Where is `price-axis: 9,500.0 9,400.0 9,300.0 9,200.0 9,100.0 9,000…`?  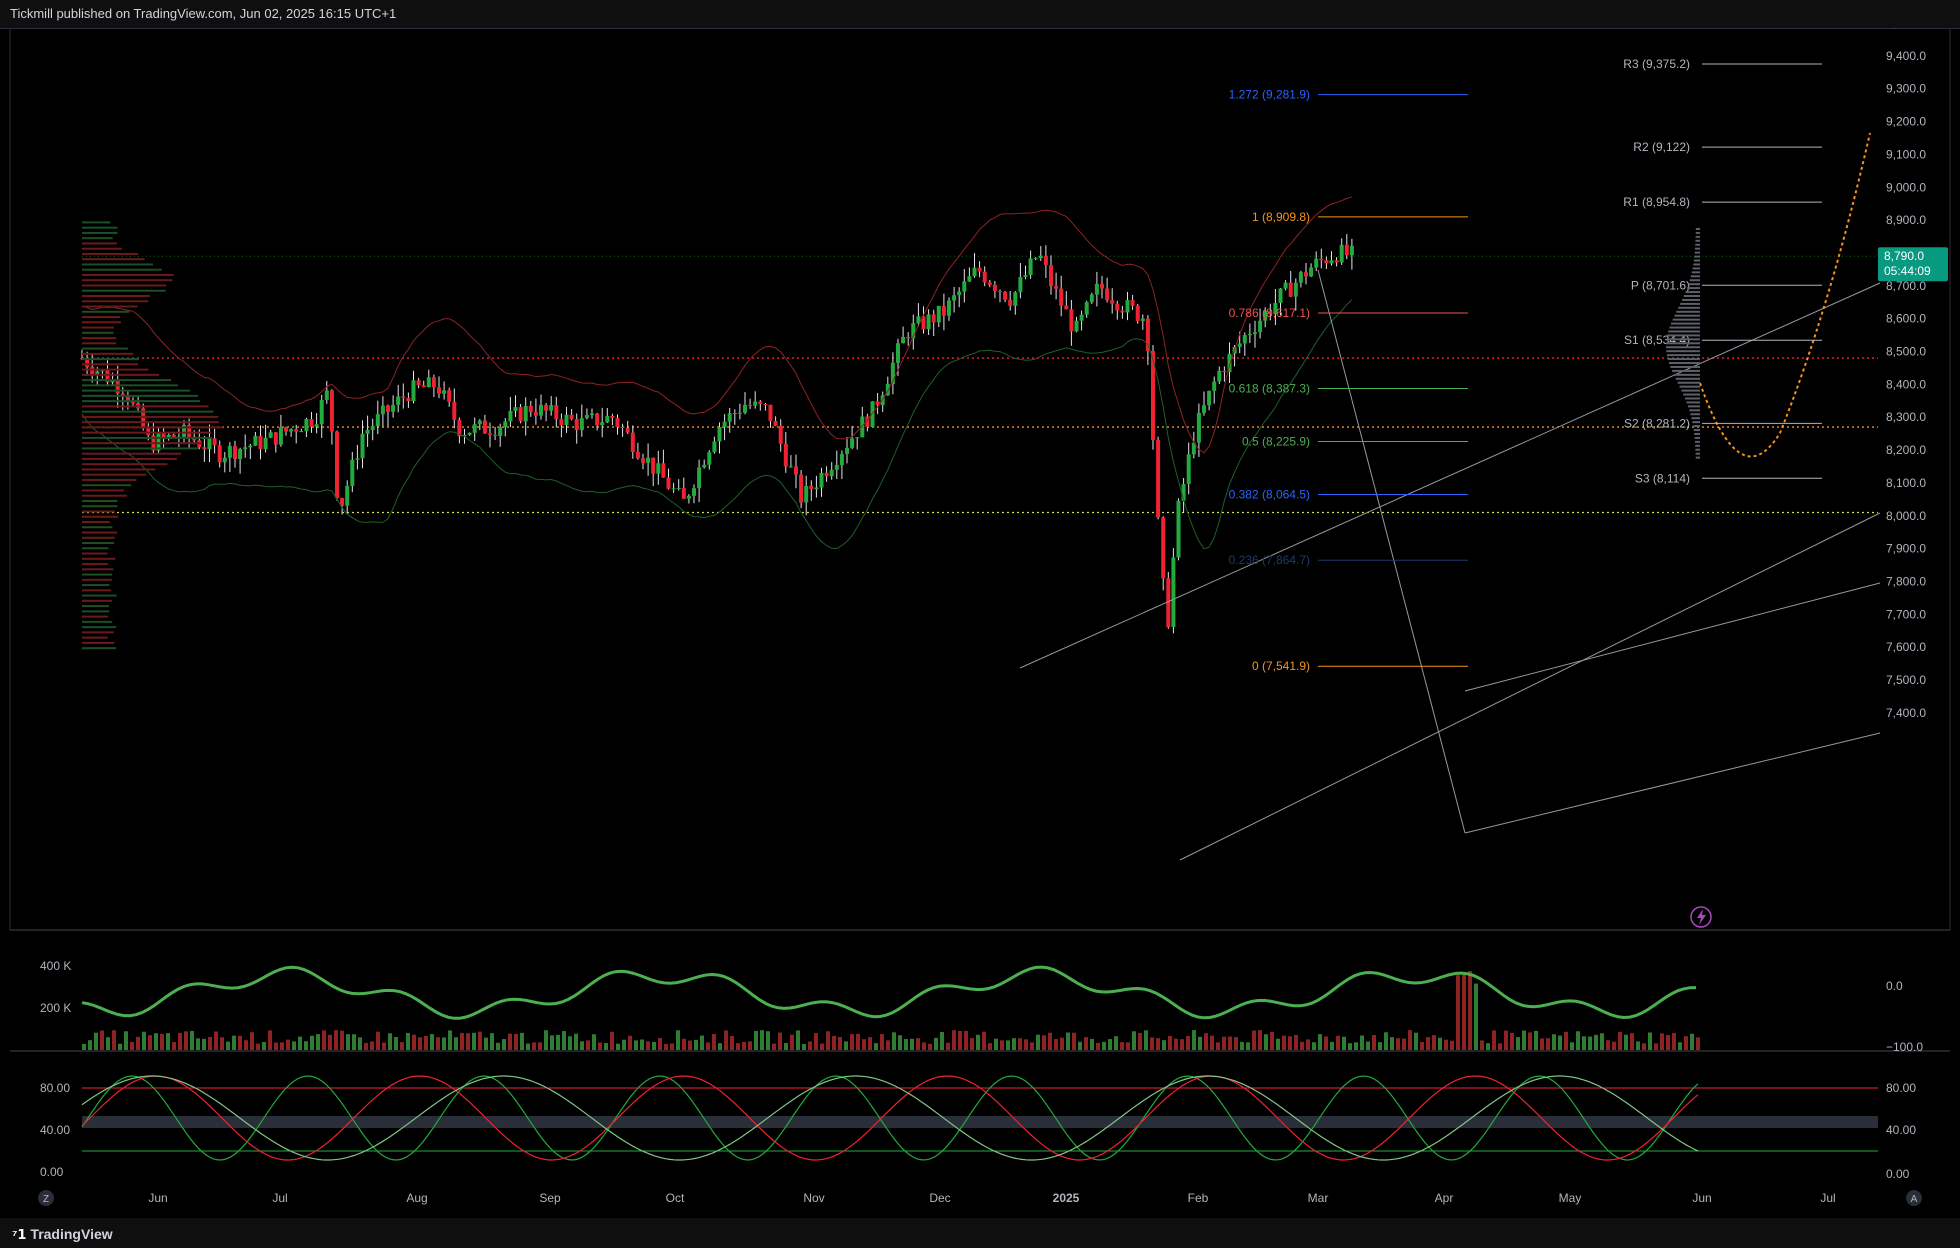 price-axis: 9,500.0 9,400.0 9,300.0 9,200.0 9,100.0 9,000… is located at coordinates (1913, 374).